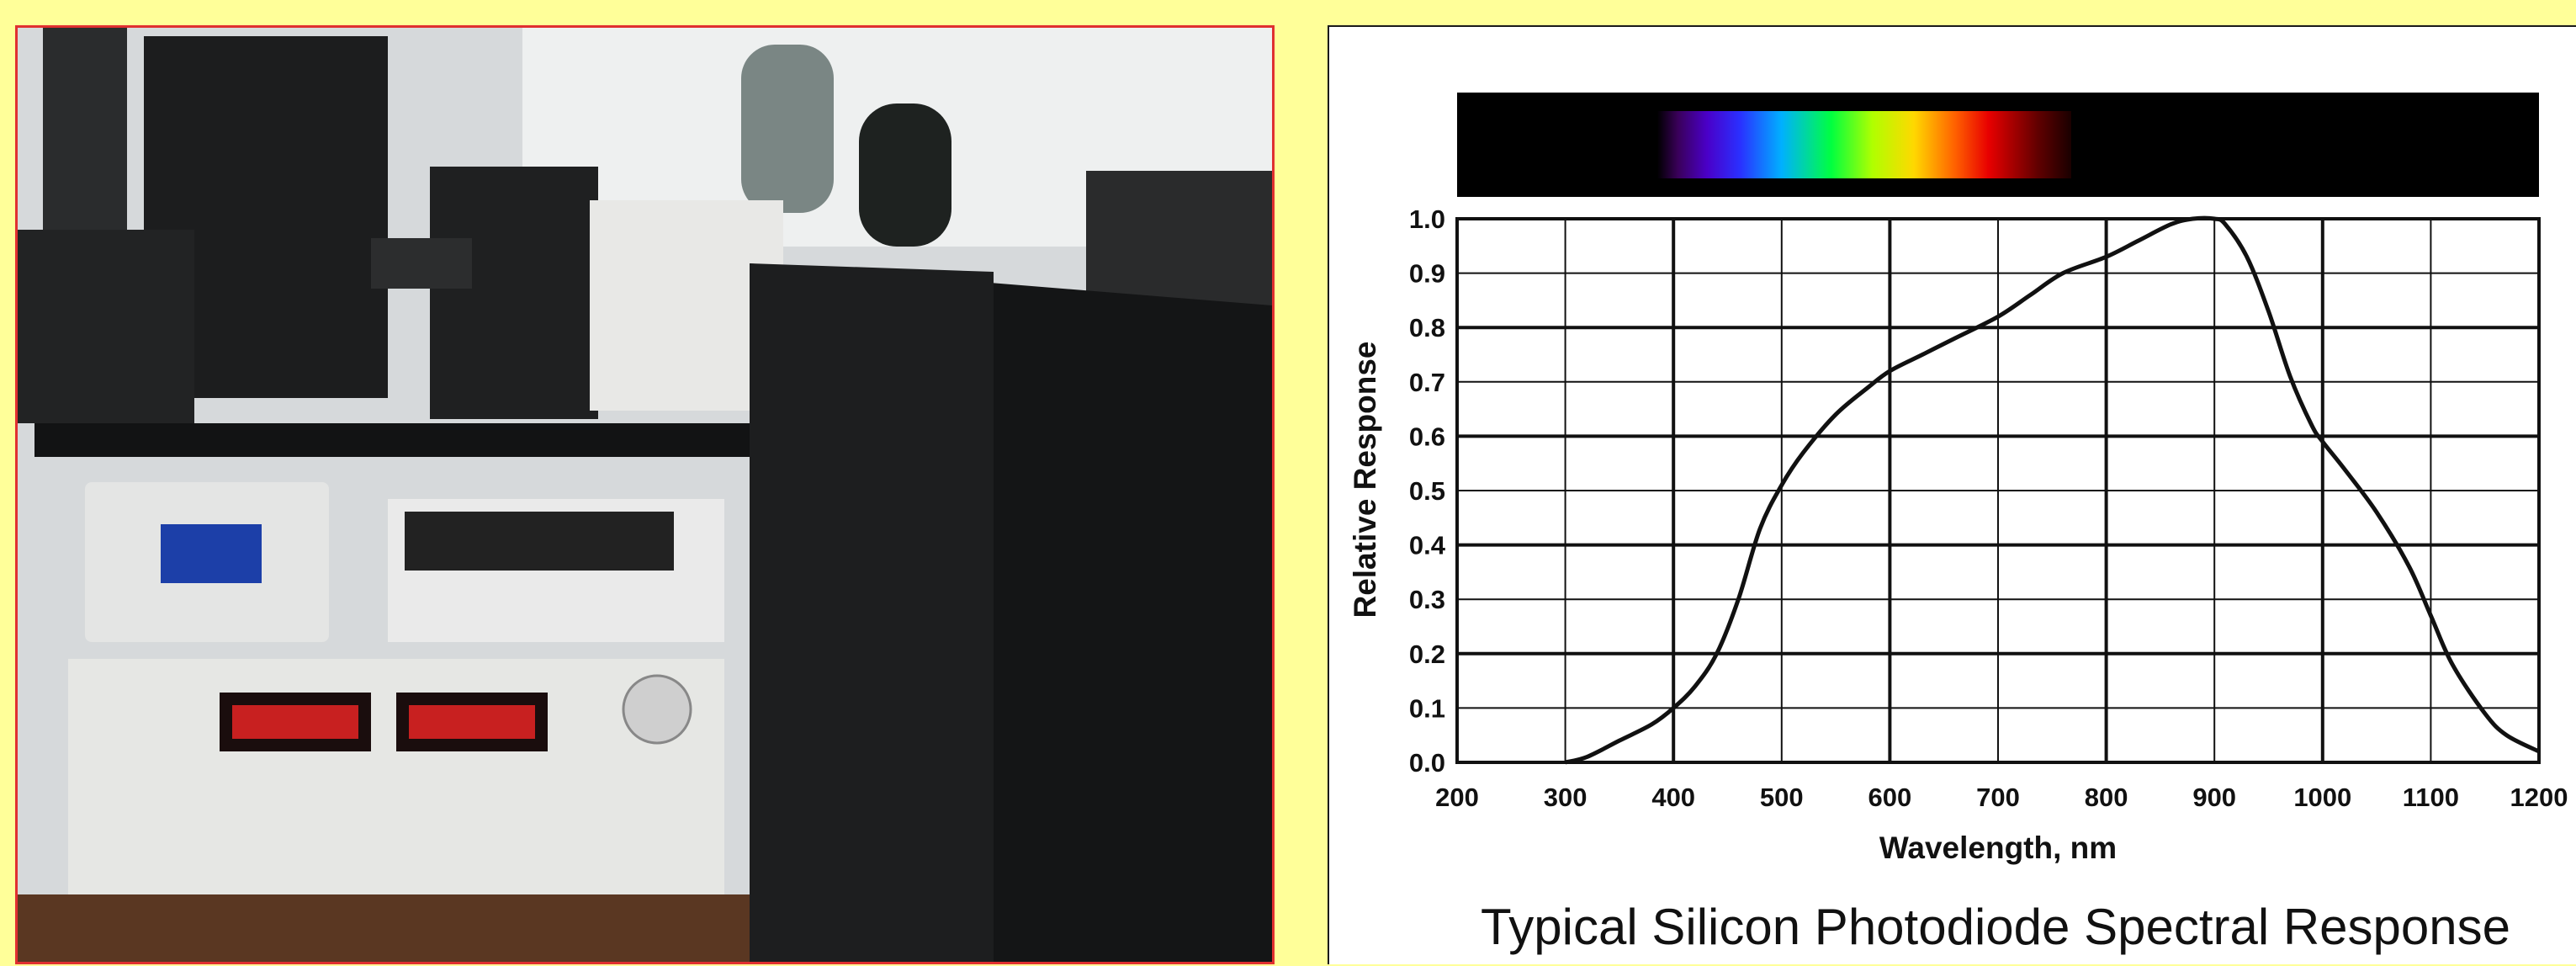 This screenshot has height=966, width=2576. What do you see at coordinates (1427, 763) in the screenshot?
I see `y-tick-label: 0.0` at bounding box center [1427, 763].